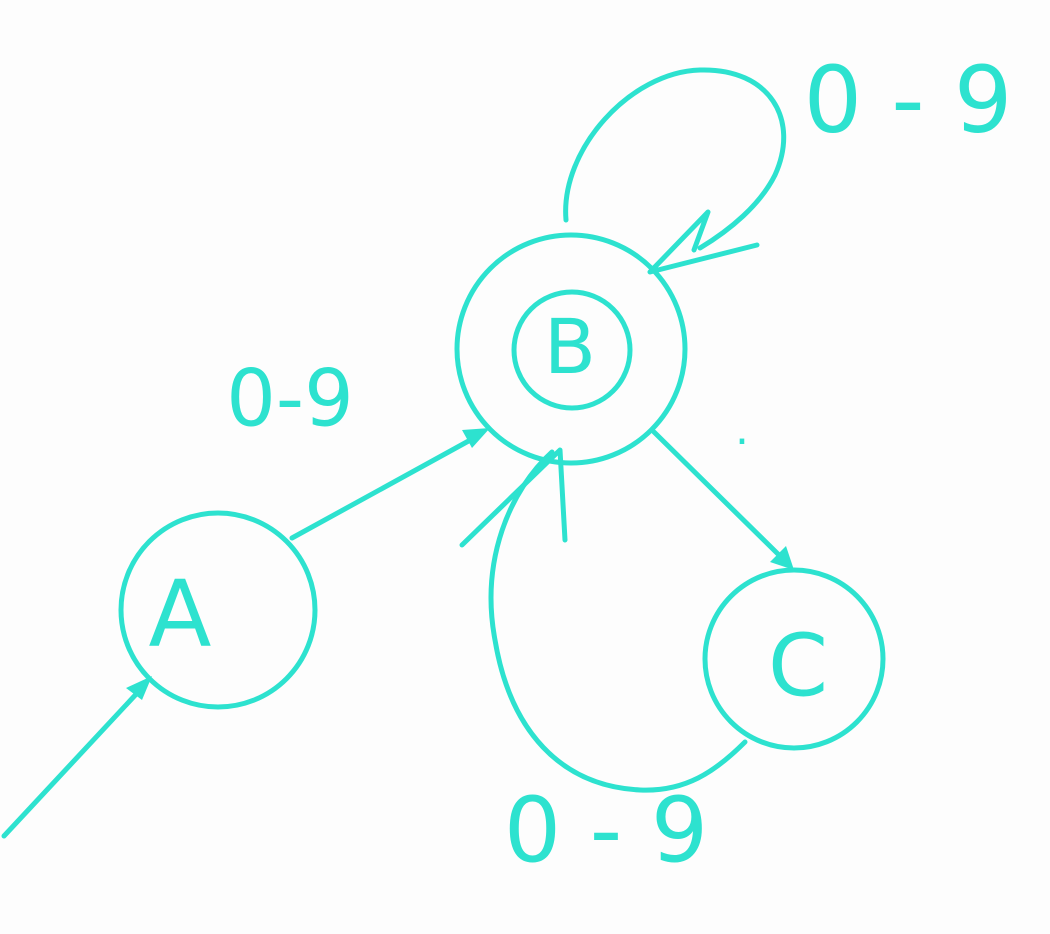  Describe the element at coordinates (675, 159) in the screenshot. I see `transition-b-self-loop-path` at that location.